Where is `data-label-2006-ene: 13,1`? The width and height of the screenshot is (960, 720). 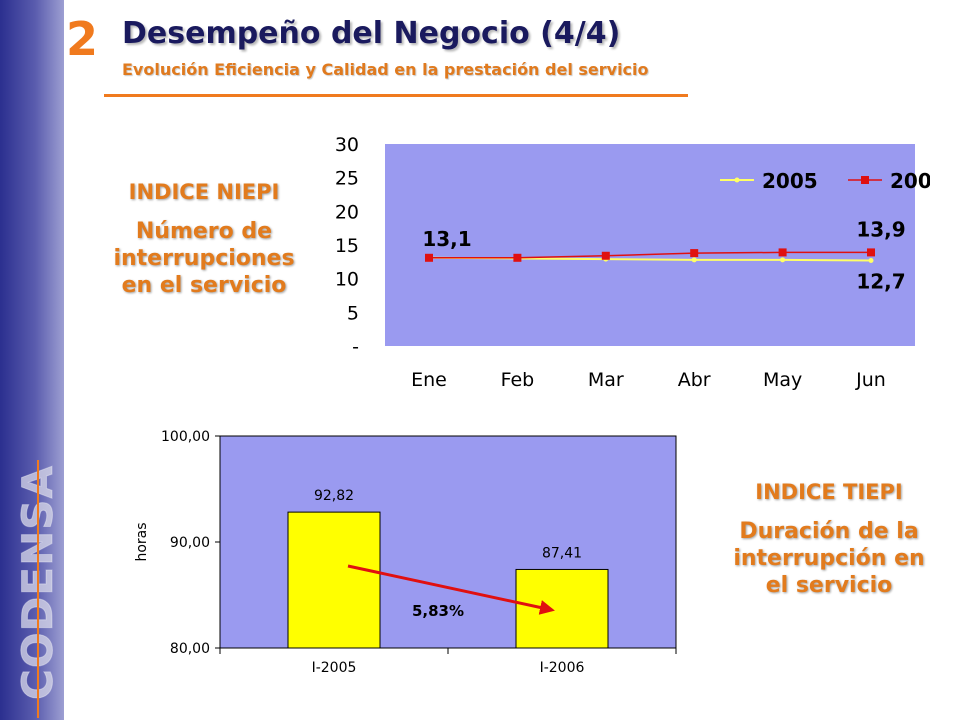
data-label-2006-ene: 13,1 is located at coordinates (446, 239).